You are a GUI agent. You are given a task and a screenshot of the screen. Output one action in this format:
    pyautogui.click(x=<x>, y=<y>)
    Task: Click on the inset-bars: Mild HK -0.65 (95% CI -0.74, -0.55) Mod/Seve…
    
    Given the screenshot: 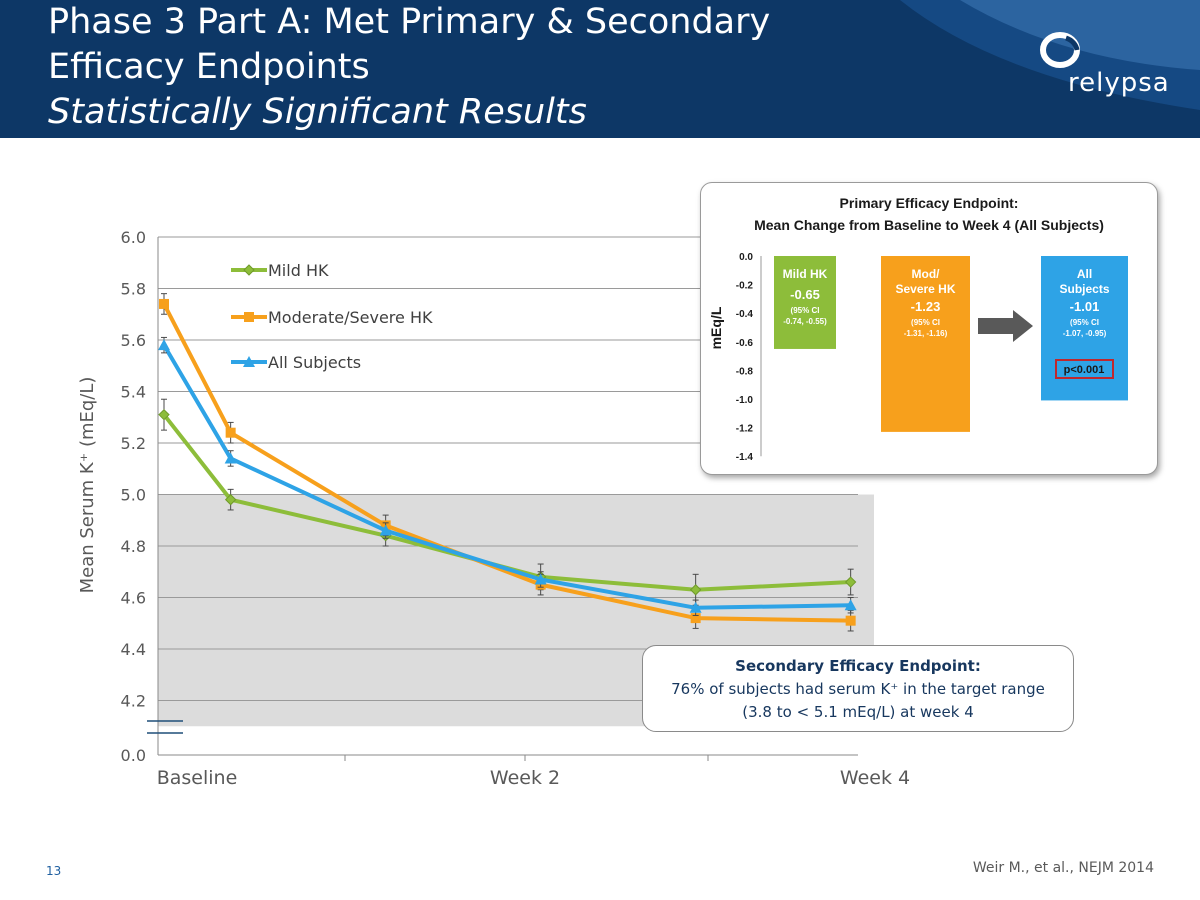 What is the action you would take?
    pyautogui.click(x=951, y=344)
    